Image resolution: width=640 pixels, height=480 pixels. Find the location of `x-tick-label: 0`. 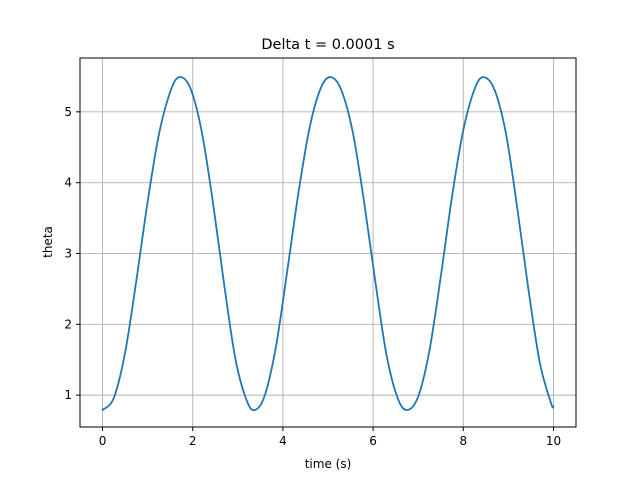

x-tick-label: 0 is located at coordinates (103, 441).